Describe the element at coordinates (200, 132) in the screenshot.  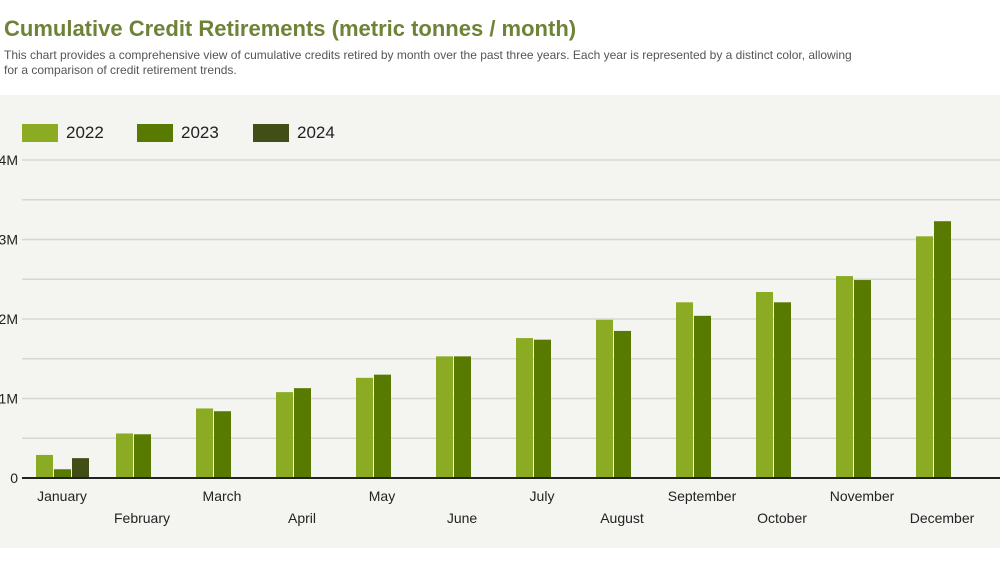
I see `legend-label: 2023` at that location.